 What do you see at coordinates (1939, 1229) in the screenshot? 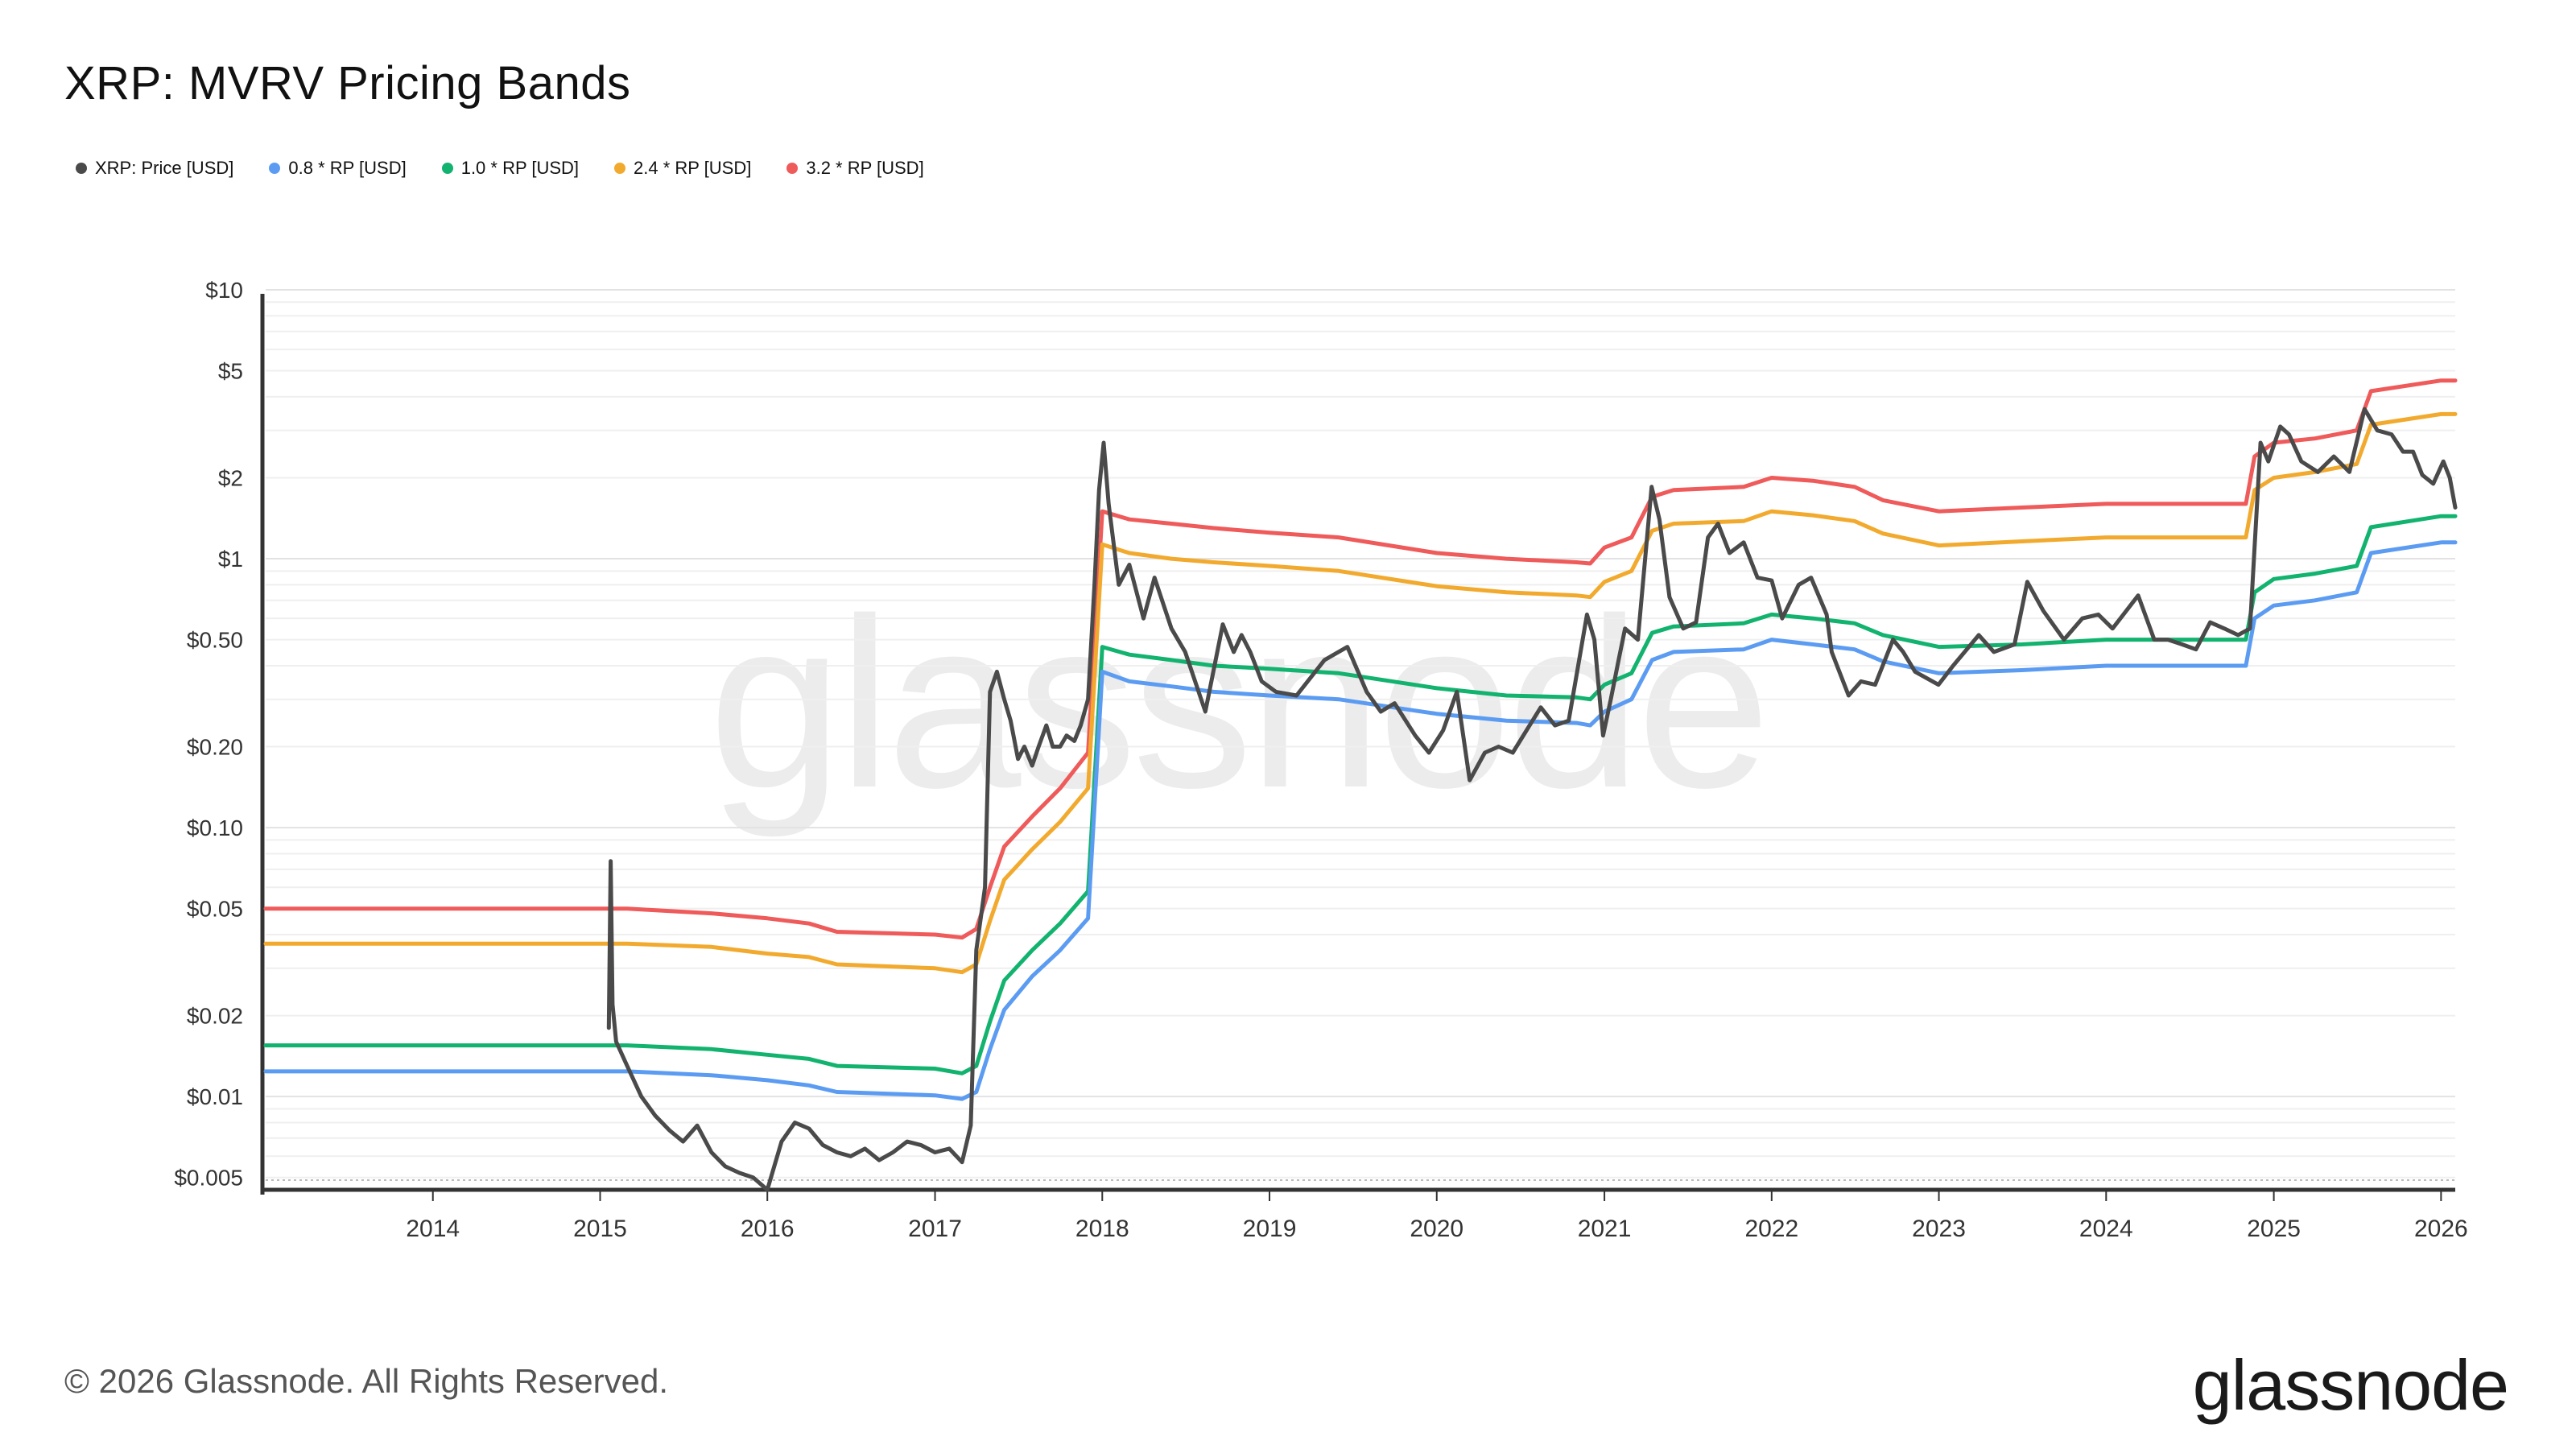
I see `x-tick-label: 2023` at bounding box center [1939, 1229].